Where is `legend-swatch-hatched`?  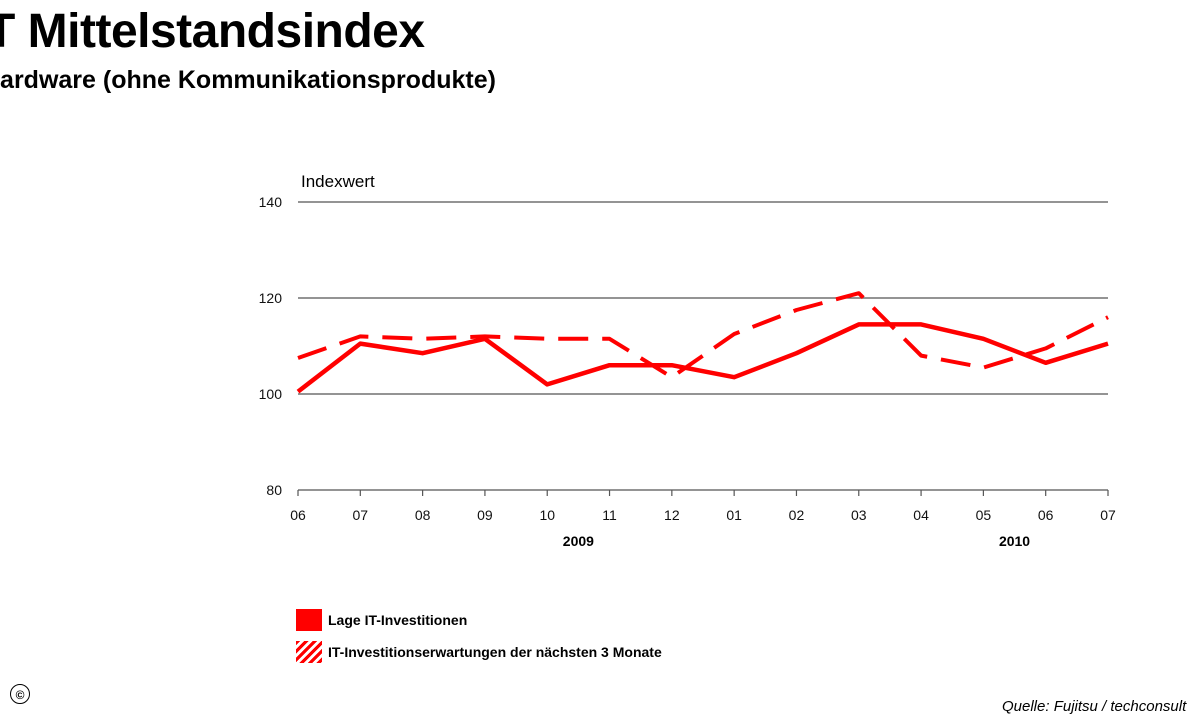 legend-swatch-hatched is located at coordinates (309, 652).